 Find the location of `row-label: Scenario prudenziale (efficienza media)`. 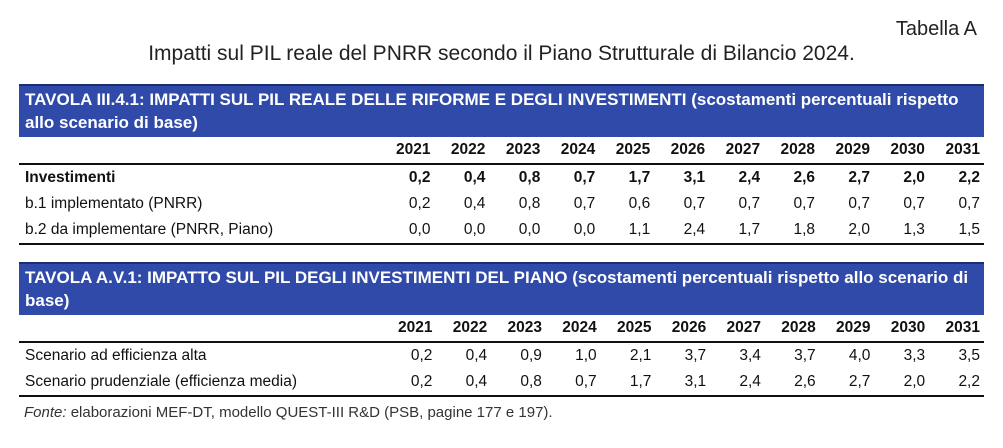

row-label: Scenario prudenziale (efficienza media) is located at coordinates (200, 383).